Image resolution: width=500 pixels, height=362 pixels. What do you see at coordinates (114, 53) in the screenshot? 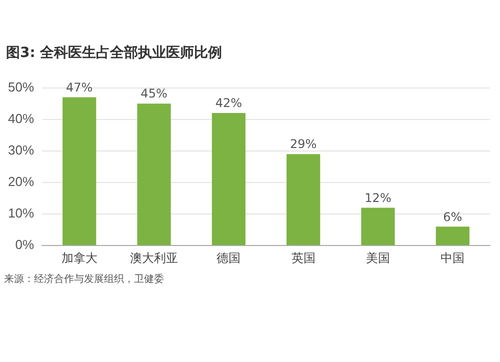
I see `chart-title: 图3: 全科医生占全部执业医师比例` at bounding box center [114, 53].